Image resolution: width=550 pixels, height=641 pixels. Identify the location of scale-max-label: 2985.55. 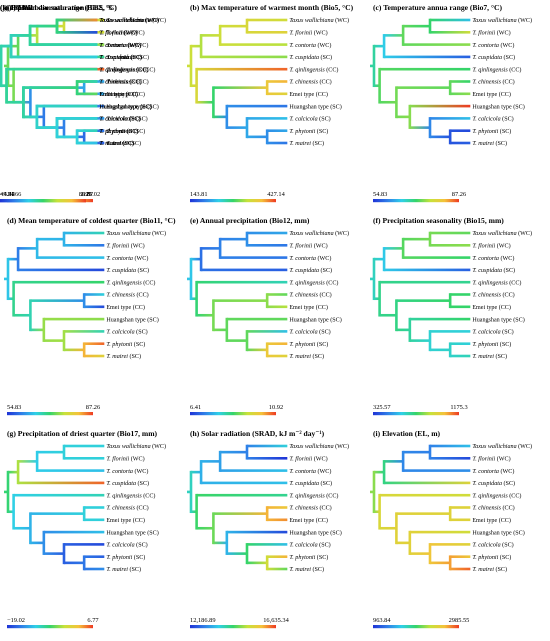
(459, 620).